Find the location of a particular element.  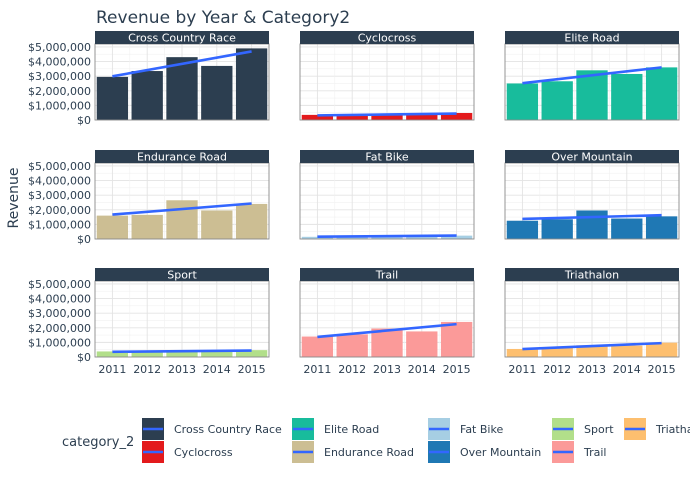

facet-strip-label-over-mountain: Over Mountain is located at coordinates (591, 157).